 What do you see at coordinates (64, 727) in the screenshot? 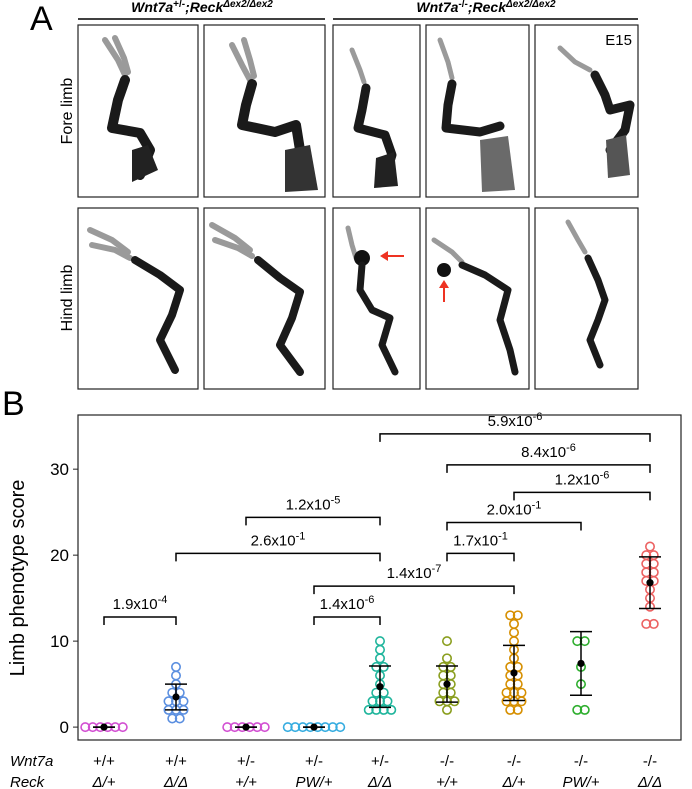
I see `y-tick-label: 0` at bounding box center [64, 727].